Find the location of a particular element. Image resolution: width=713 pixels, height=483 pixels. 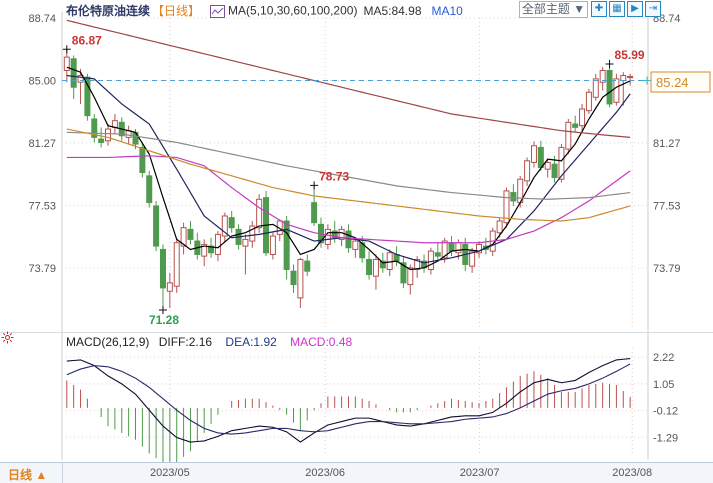

price-axis-tick-left: 88.74 is located at coordinates (42, 19).